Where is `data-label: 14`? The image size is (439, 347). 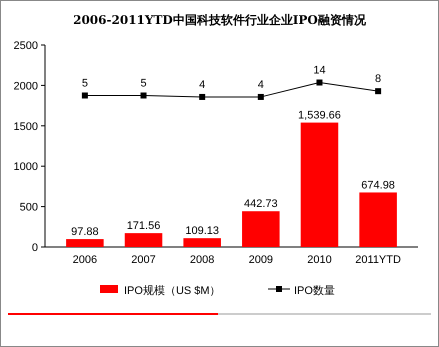 data-label: 14 is located at coordinates (319, 70).